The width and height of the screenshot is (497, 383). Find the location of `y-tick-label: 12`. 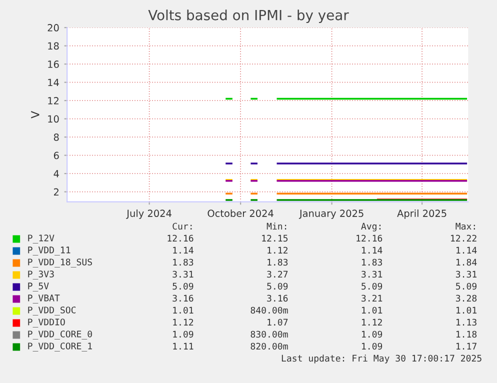

y-tick-label: 12 is located at coordinates (53, 100).